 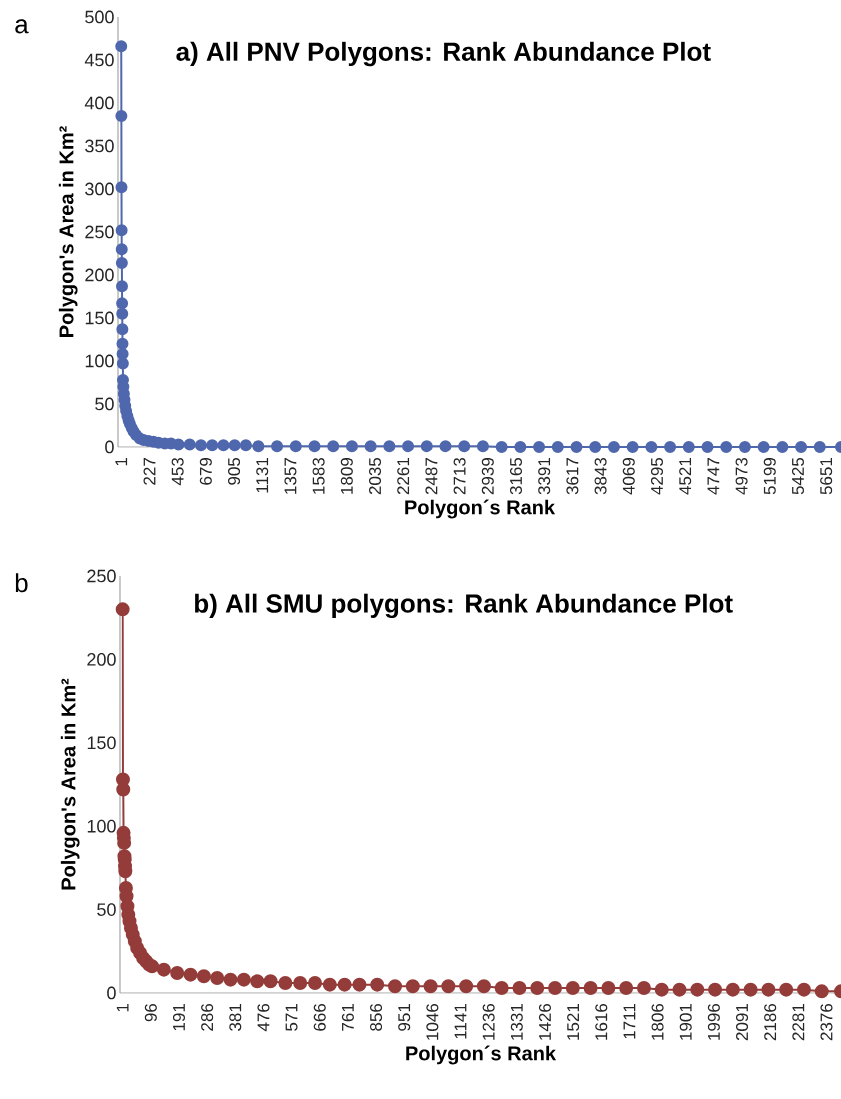 I want to click on x-tick-label: 96, so click(x=150, y=1012).